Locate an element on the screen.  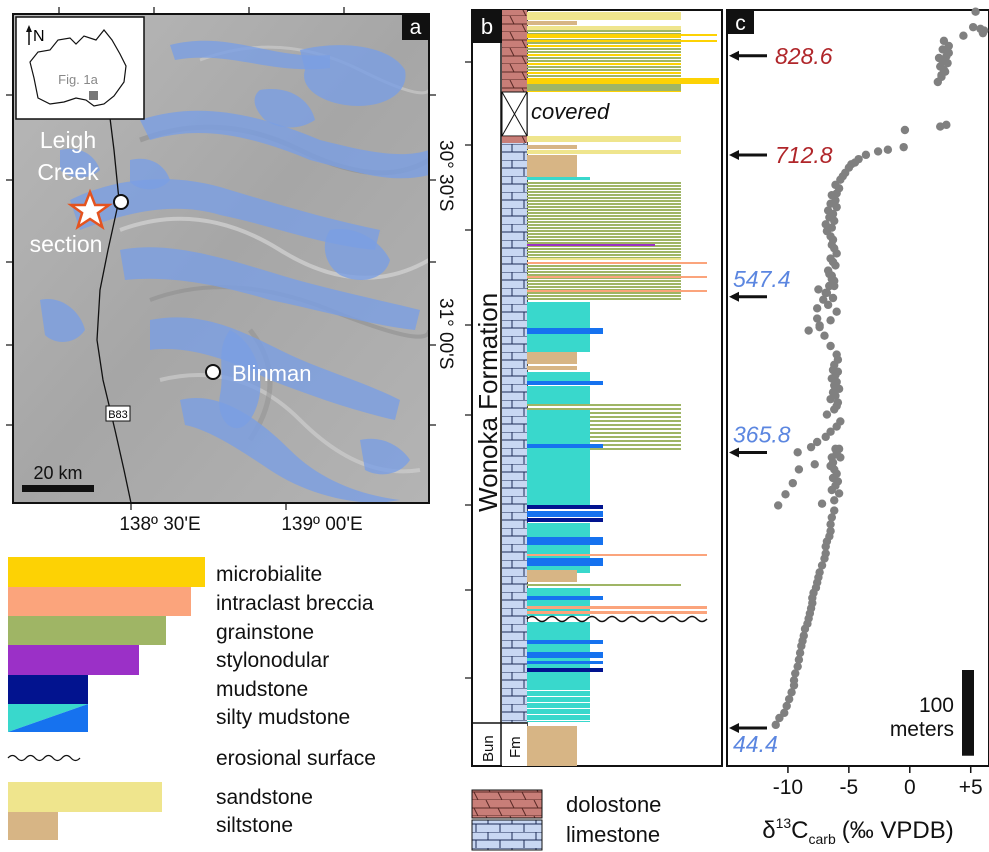
height-marker-label: 44.4 is located at coordinates (755, 744).